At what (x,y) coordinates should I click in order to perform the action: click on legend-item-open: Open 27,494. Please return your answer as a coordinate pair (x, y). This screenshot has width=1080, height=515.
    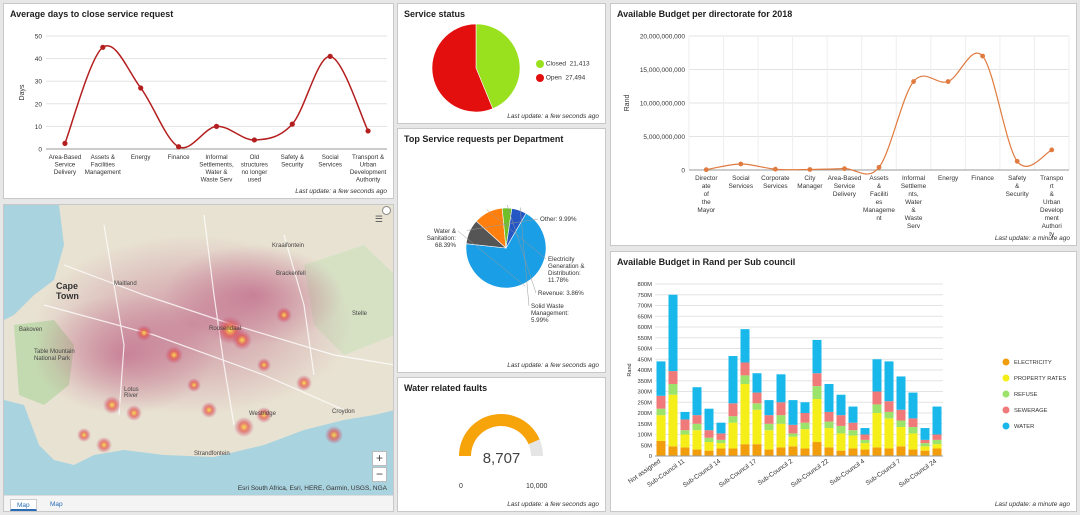
    Looking at the image, I should click on (563, 78).